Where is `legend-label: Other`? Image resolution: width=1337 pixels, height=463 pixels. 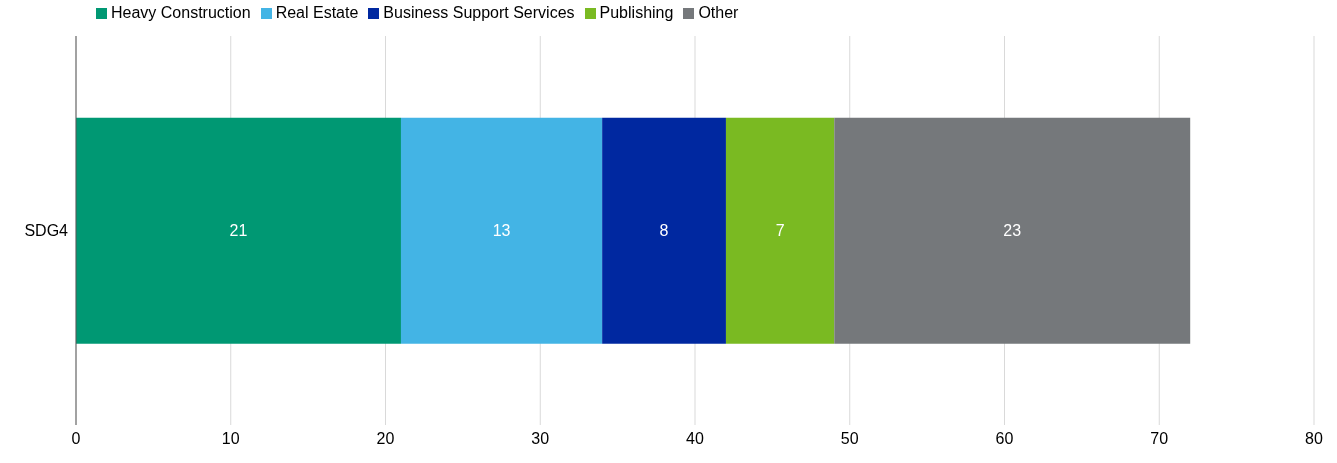
legend-label: Other is located at coordinates (718, 12).